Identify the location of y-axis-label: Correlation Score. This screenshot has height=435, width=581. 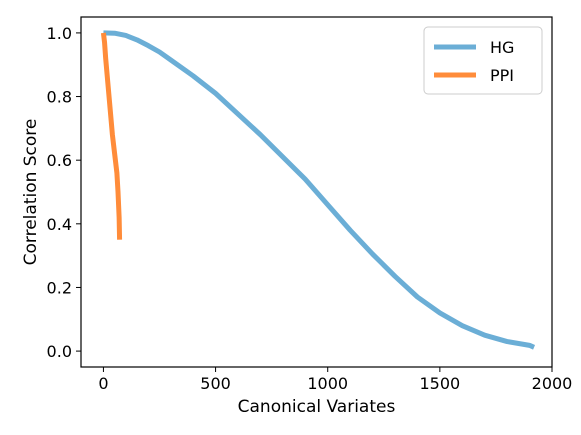
(31, 192).